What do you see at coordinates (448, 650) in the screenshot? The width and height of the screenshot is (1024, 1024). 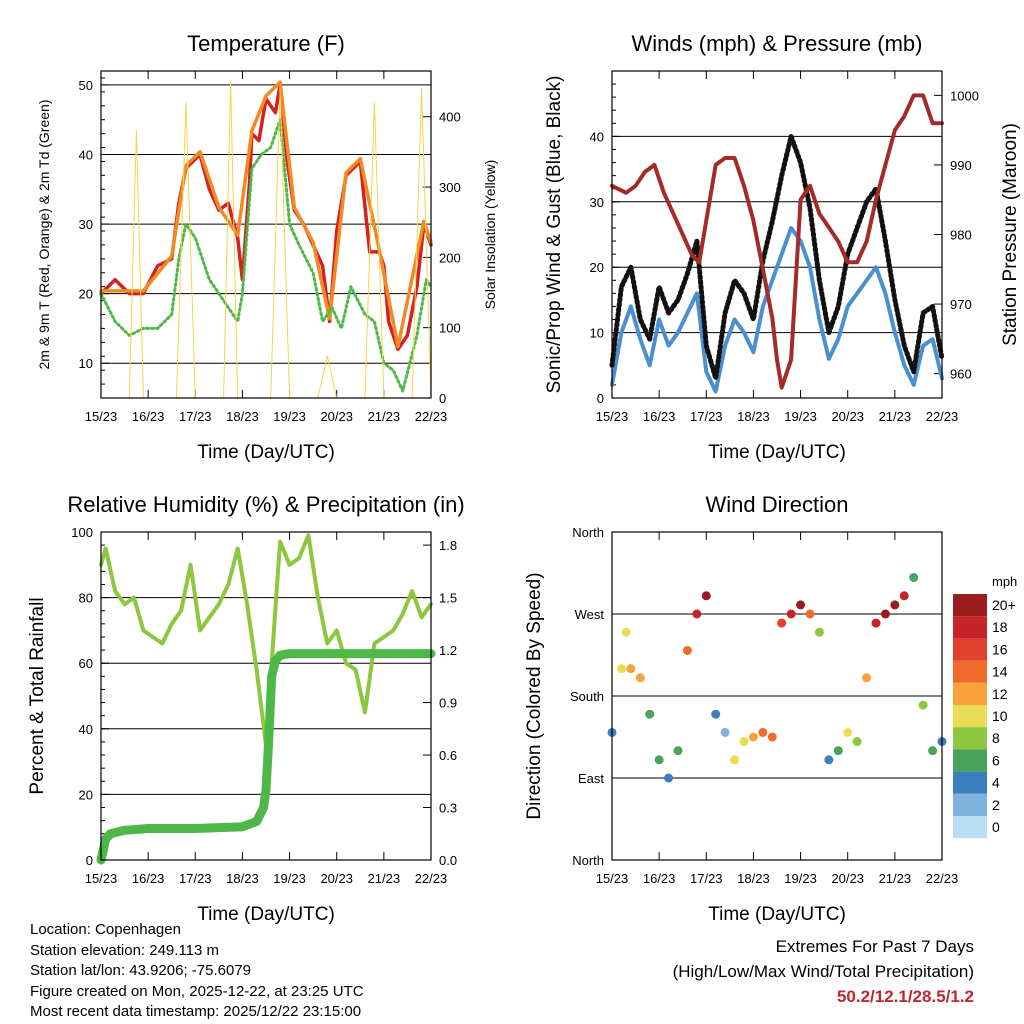 I see `y-right-tick-label: 1.2` at bounding box center [448, 650].